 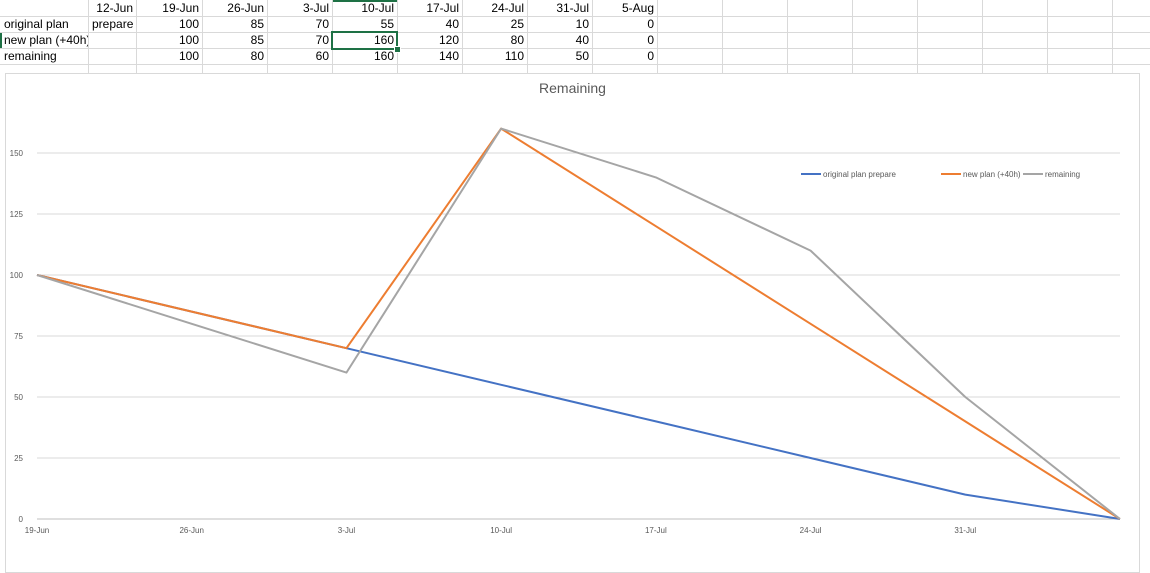 I want to click on header-cell: 19-Jun, so click(x=180, y=8).